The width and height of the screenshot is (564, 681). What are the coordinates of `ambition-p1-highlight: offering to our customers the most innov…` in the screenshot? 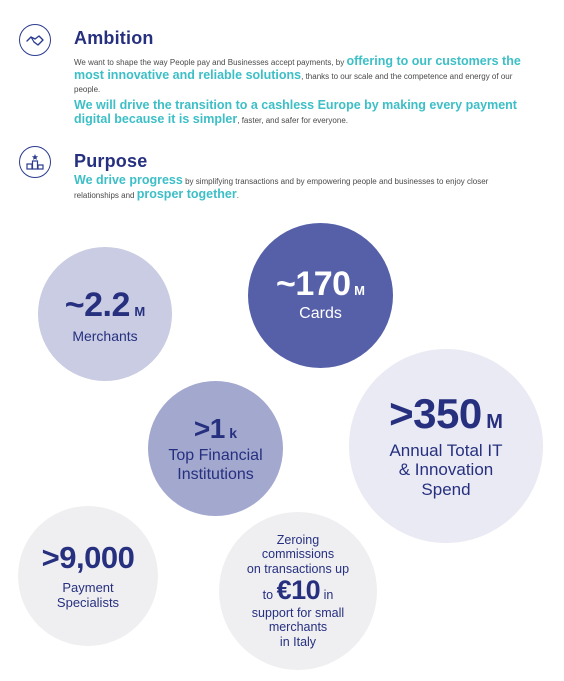 It's located at (297, 68).